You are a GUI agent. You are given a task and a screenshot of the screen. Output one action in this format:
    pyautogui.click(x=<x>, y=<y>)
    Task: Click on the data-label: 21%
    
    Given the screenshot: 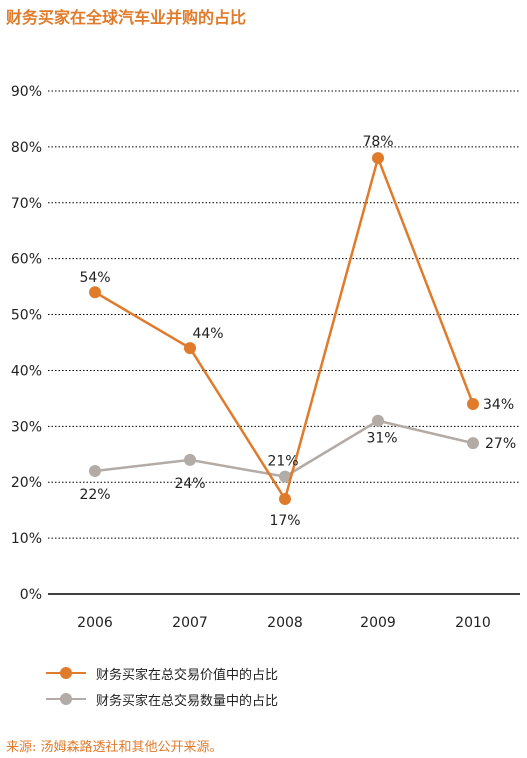 What is the action you would take?
    pyautogui.click(x=282, y=462)
    